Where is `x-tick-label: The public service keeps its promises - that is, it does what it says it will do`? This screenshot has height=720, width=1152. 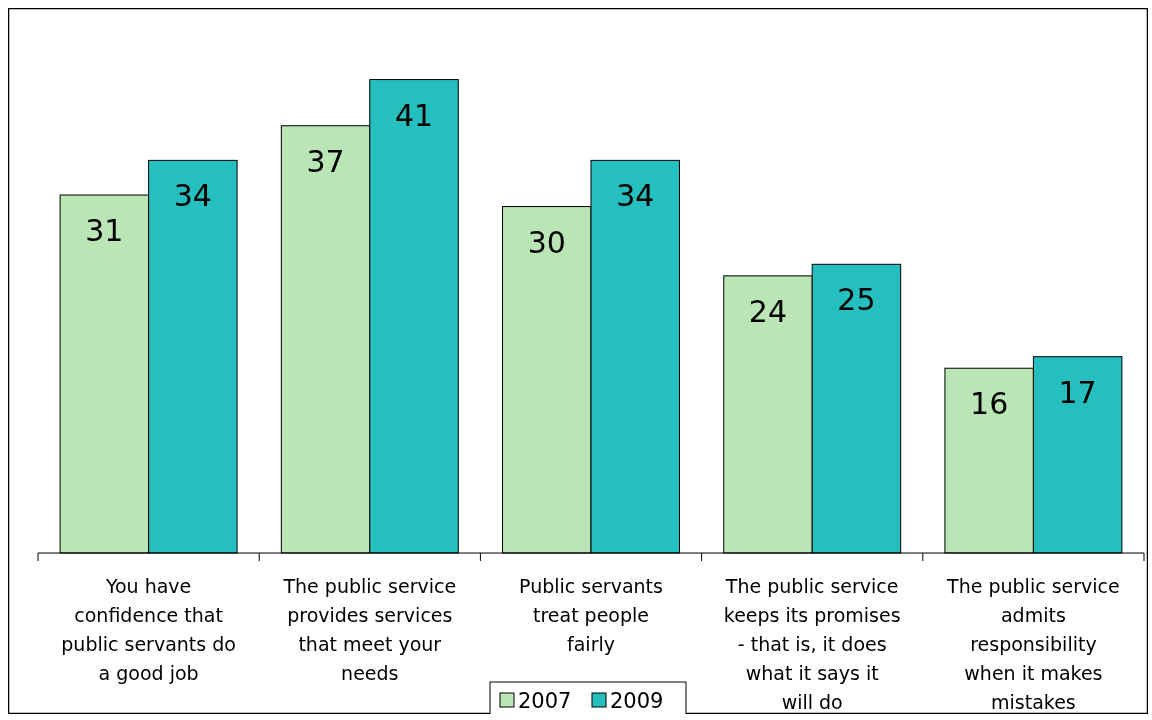
x-tick-label: The public service keeps its promises - that is, it does what it says it will do is located at coordinates (812, 644).